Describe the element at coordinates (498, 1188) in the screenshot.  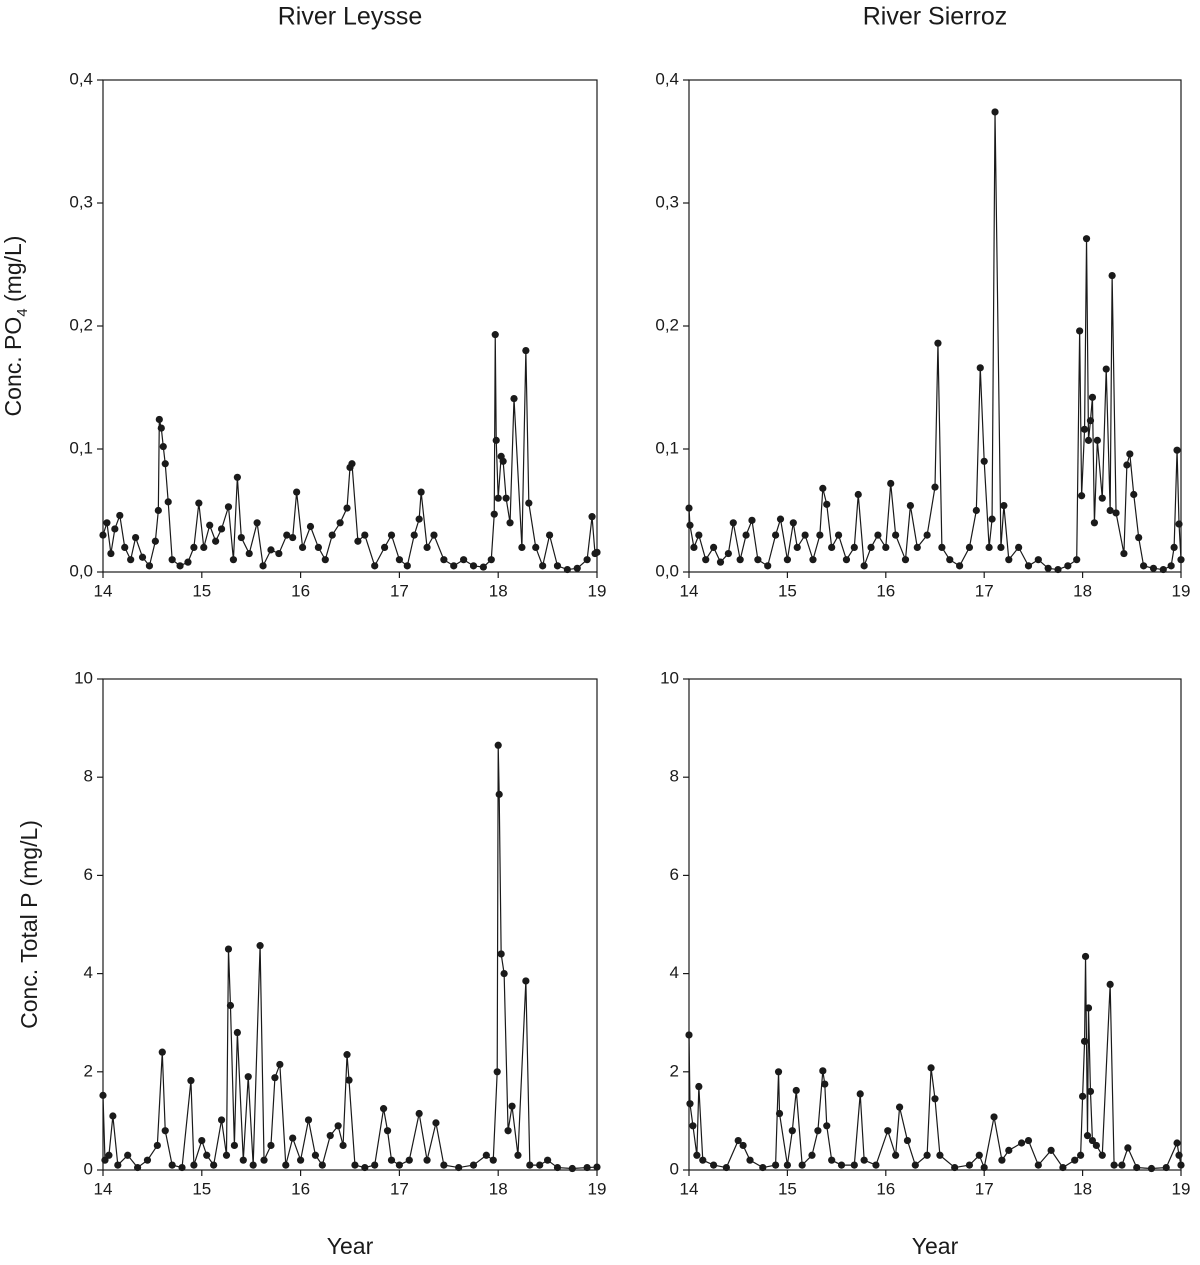
I see `x-tick-label: 18` at that location.